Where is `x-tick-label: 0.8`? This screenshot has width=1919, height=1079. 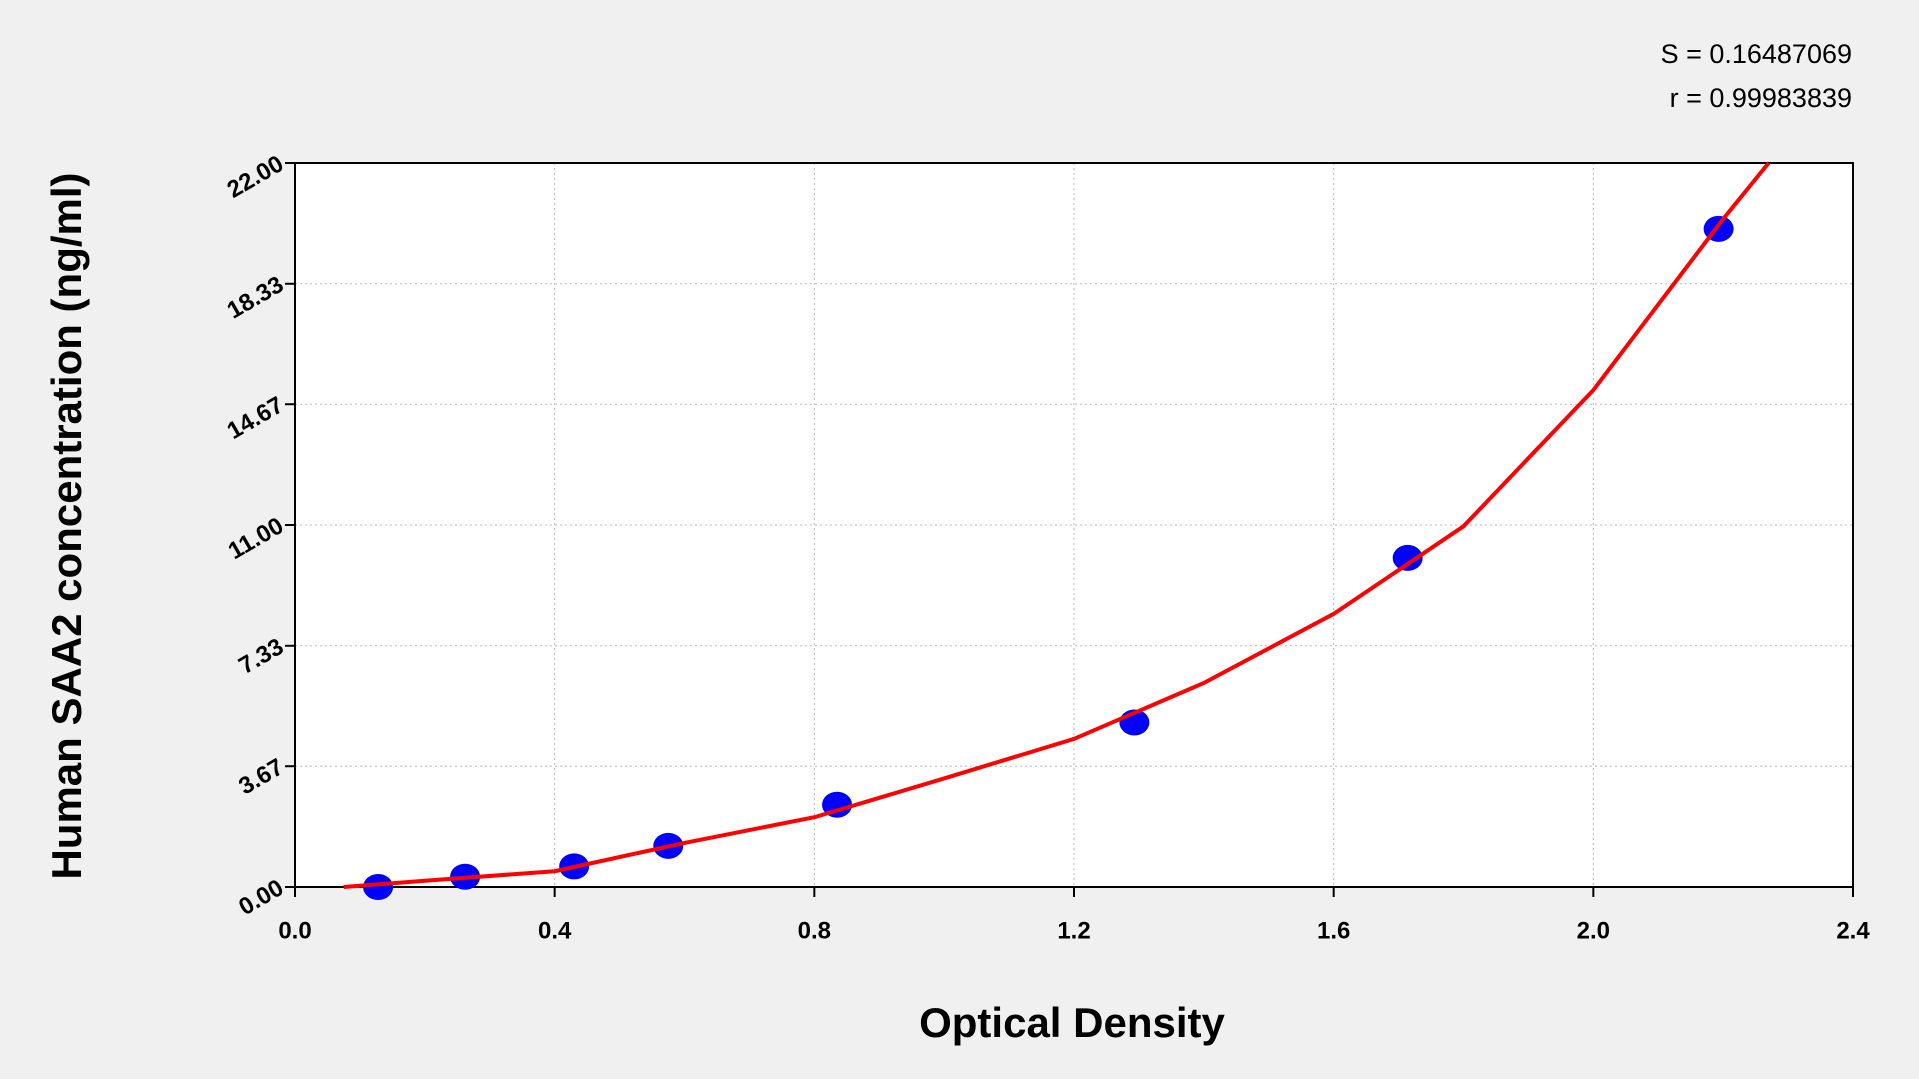
x-tick-label: 0.8 is located at coordinates (814, 930).